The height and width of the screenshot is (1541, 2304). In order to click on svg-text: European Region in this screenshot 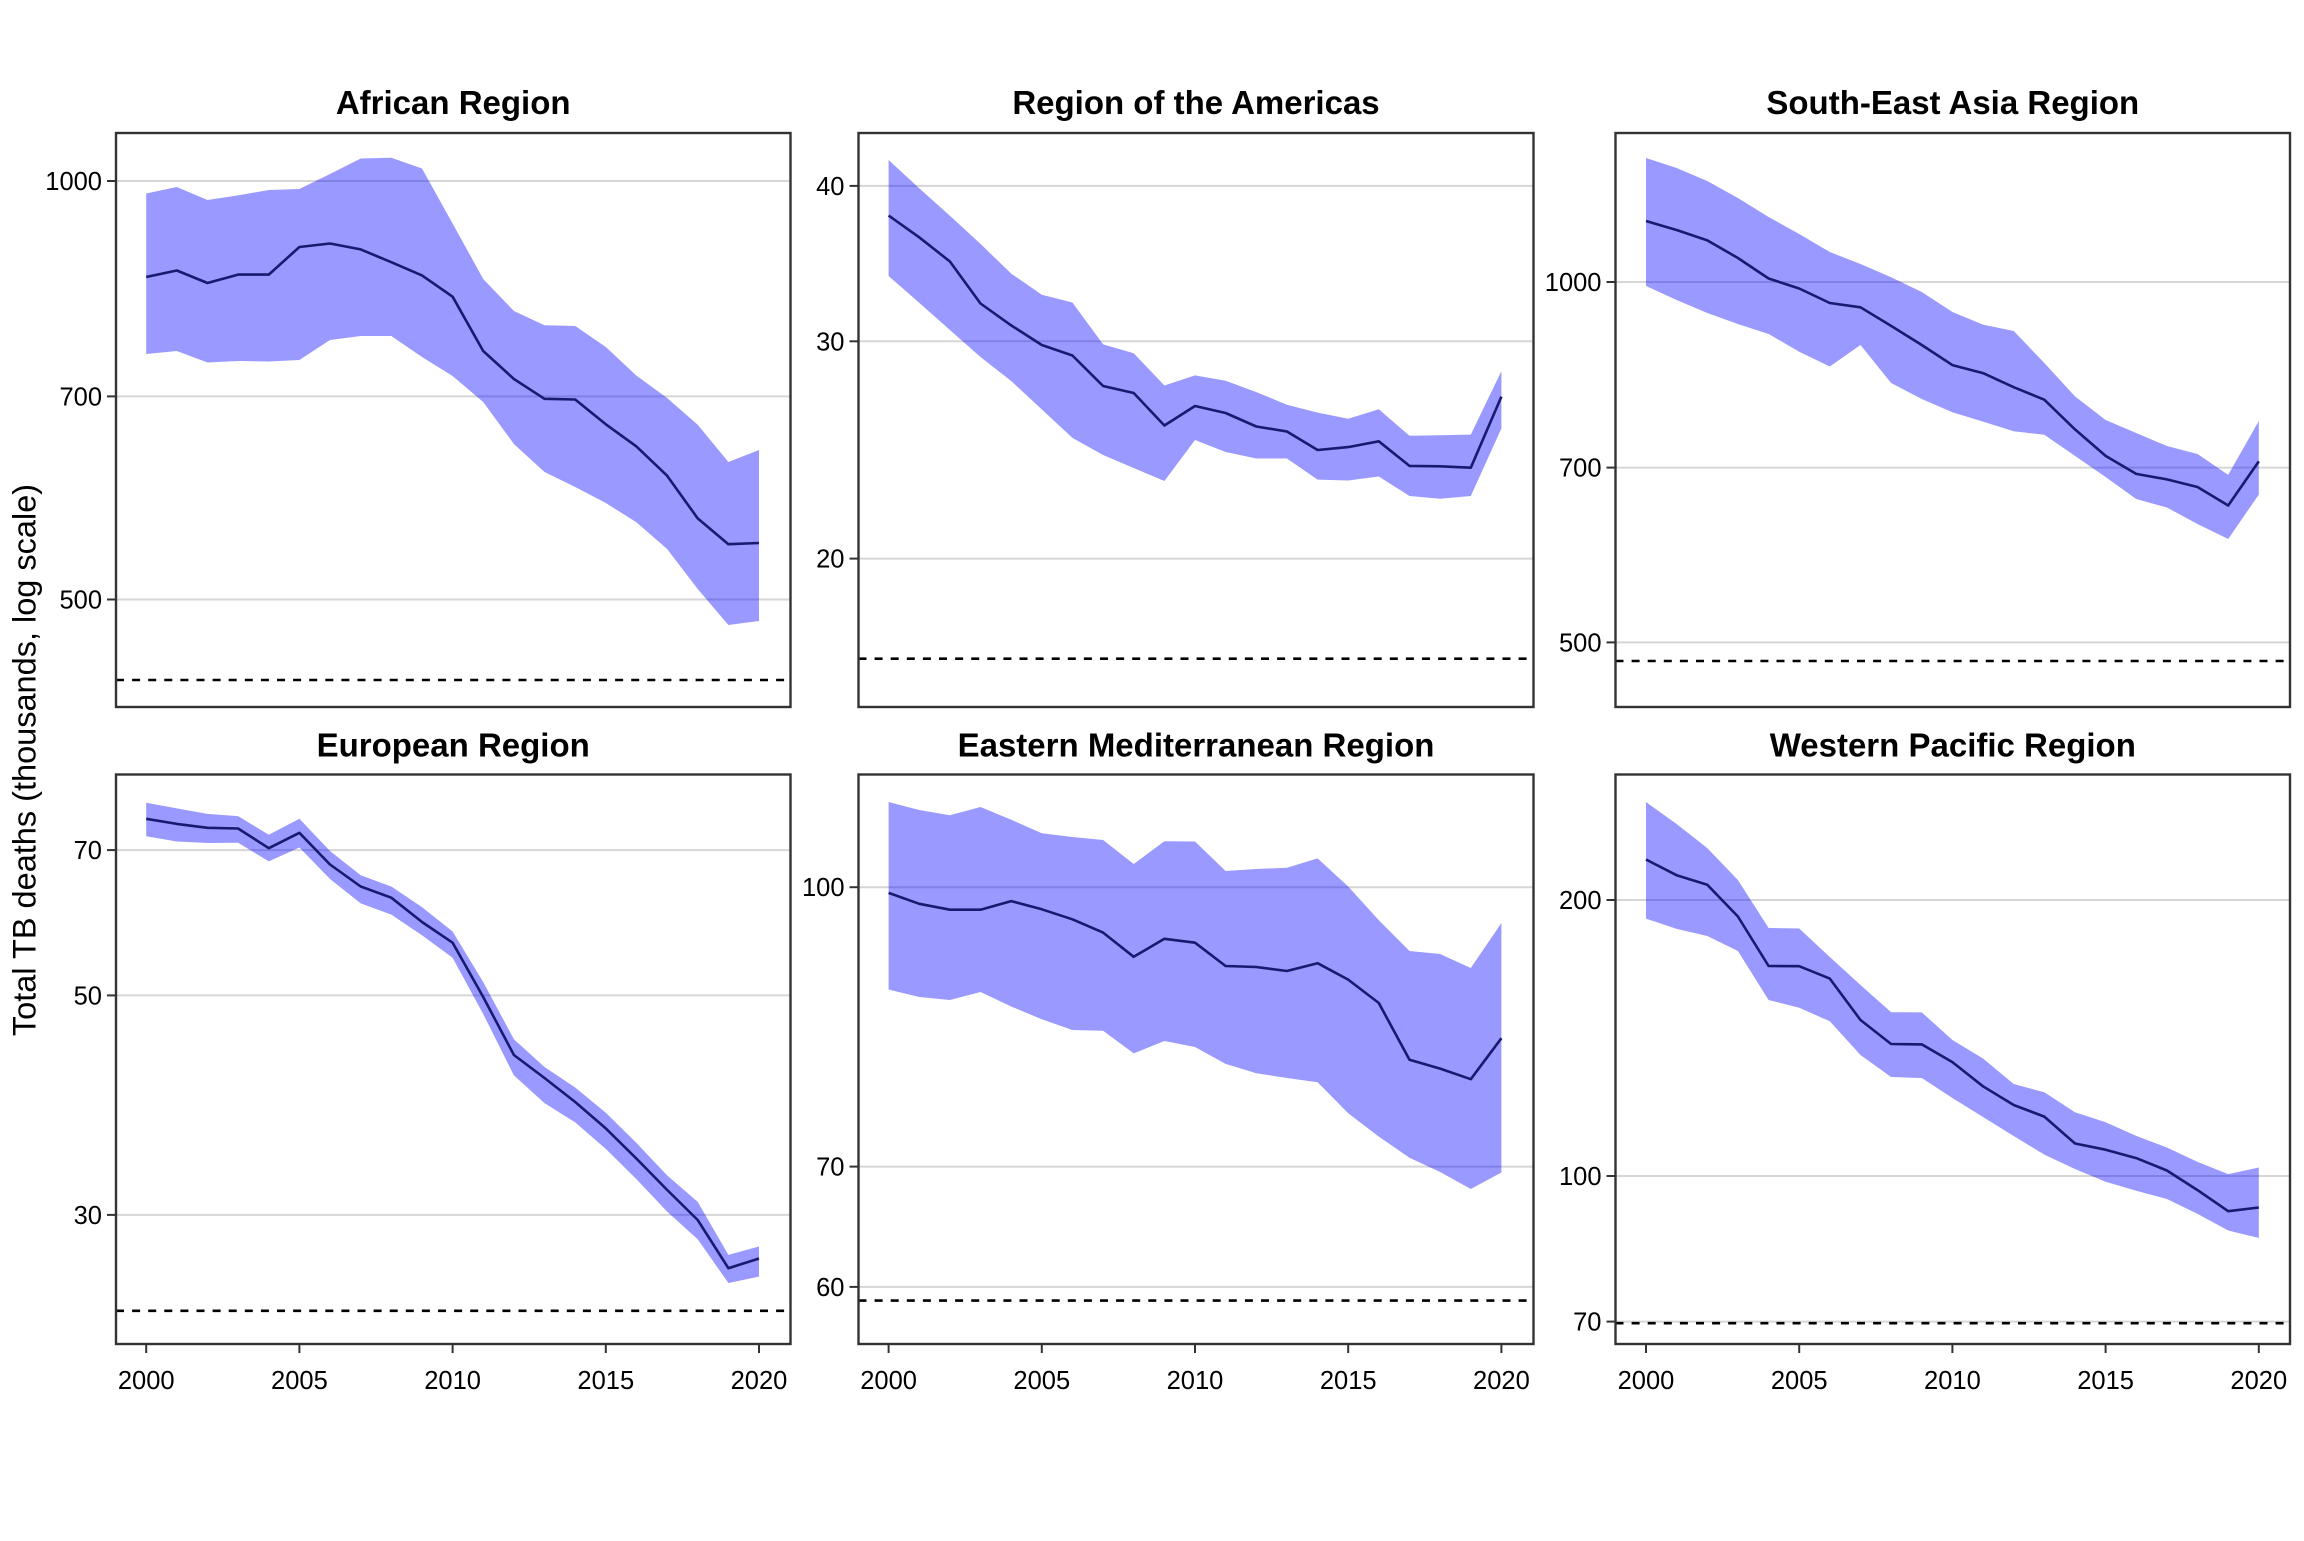, I will do `click(453, 745)`.